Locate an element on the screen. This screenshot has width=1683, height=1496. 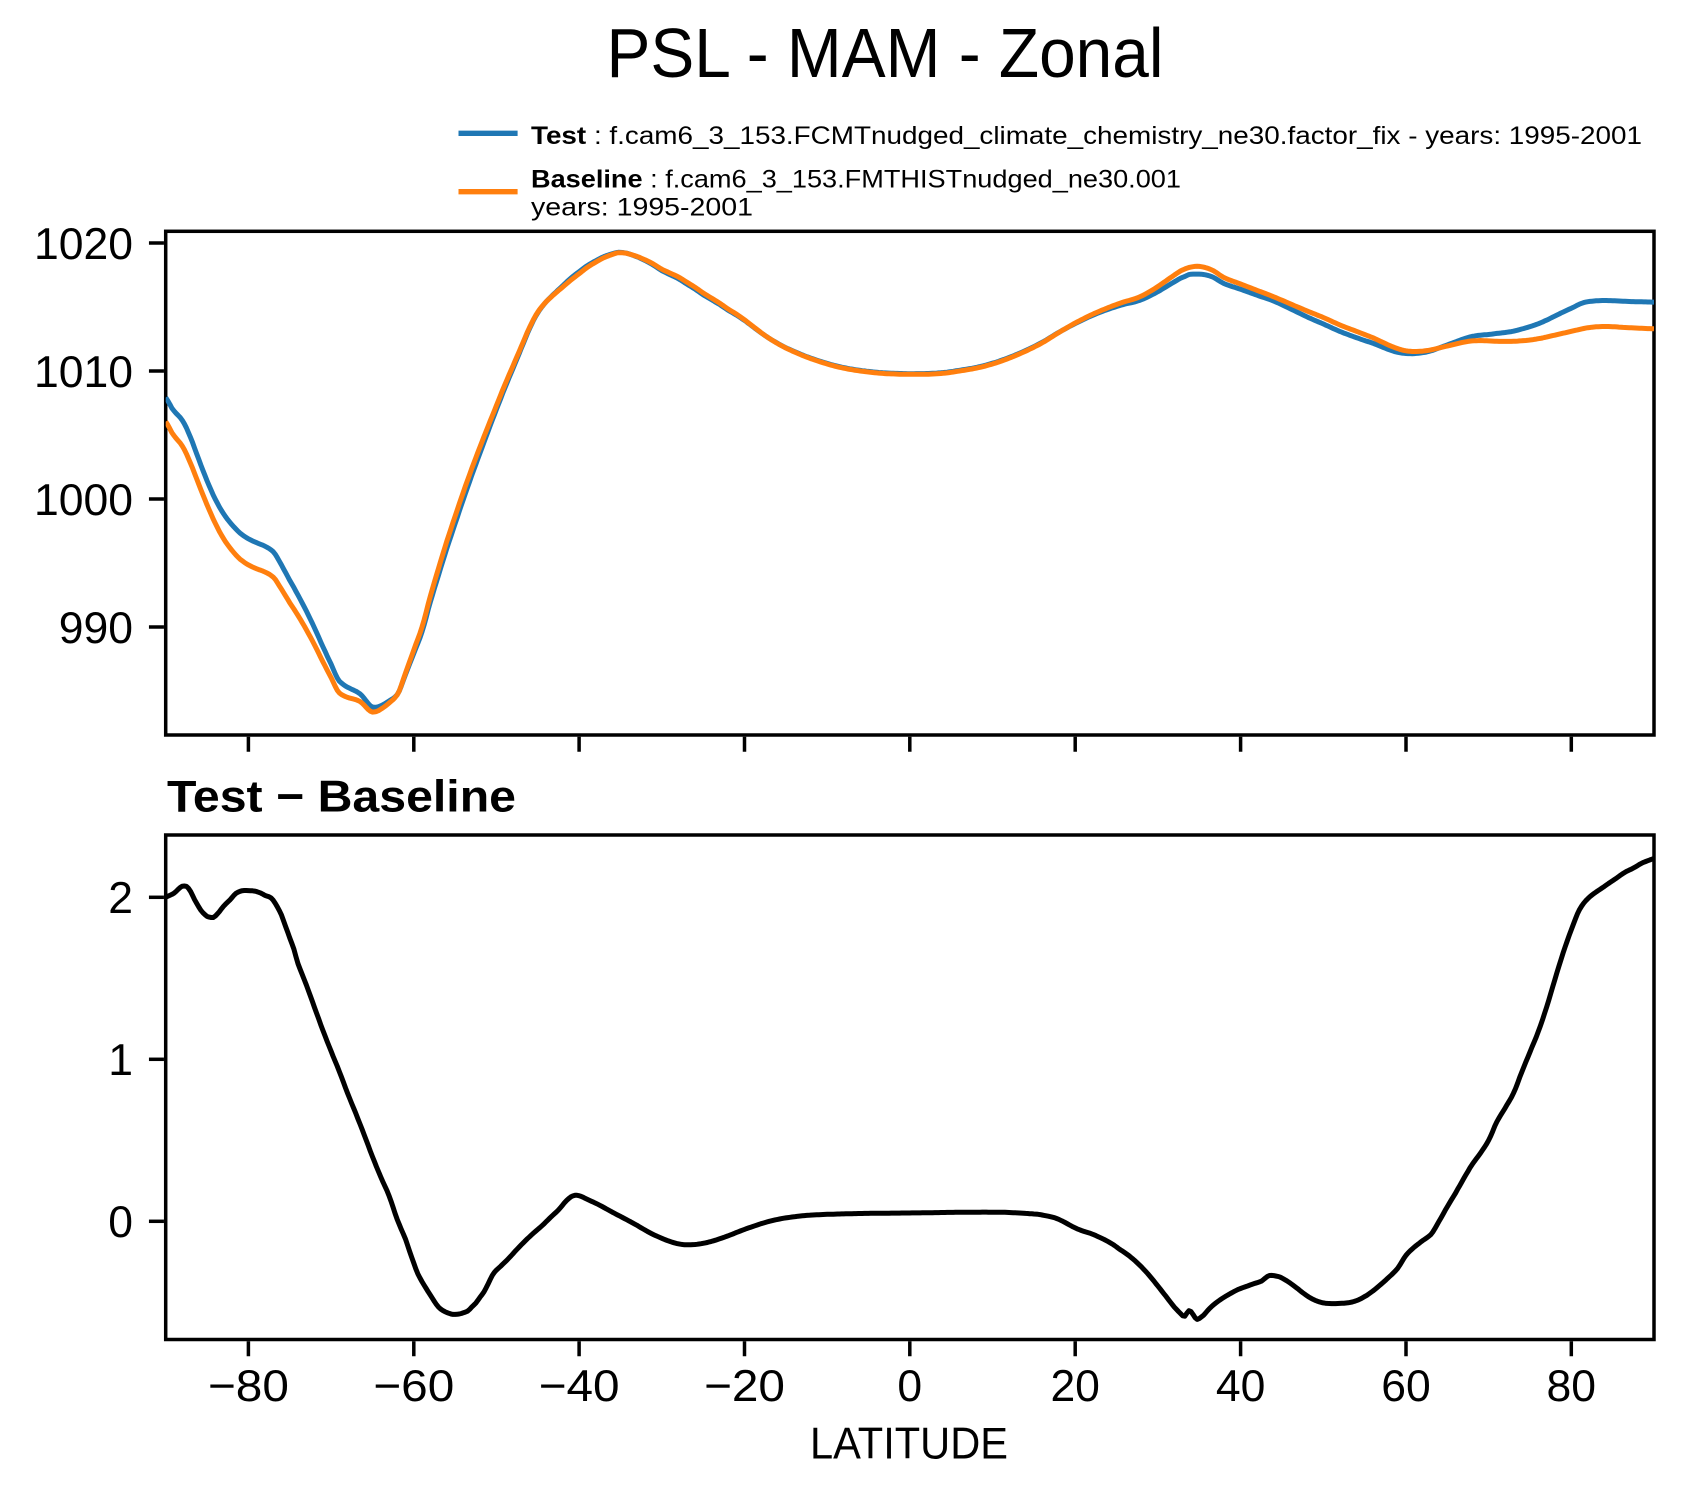
svg-text: −20 is located at coordinates (744, 1386).